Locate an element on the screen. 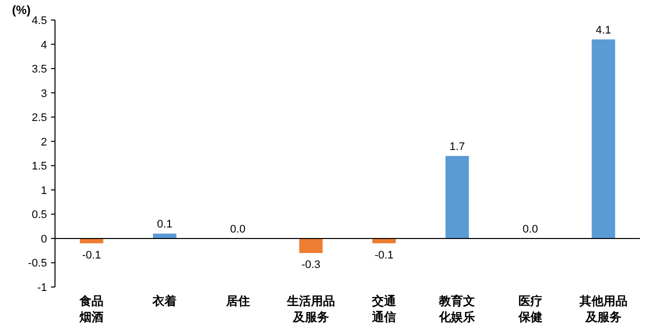  data-label: -0.3 is located at coordinates (310, 265).